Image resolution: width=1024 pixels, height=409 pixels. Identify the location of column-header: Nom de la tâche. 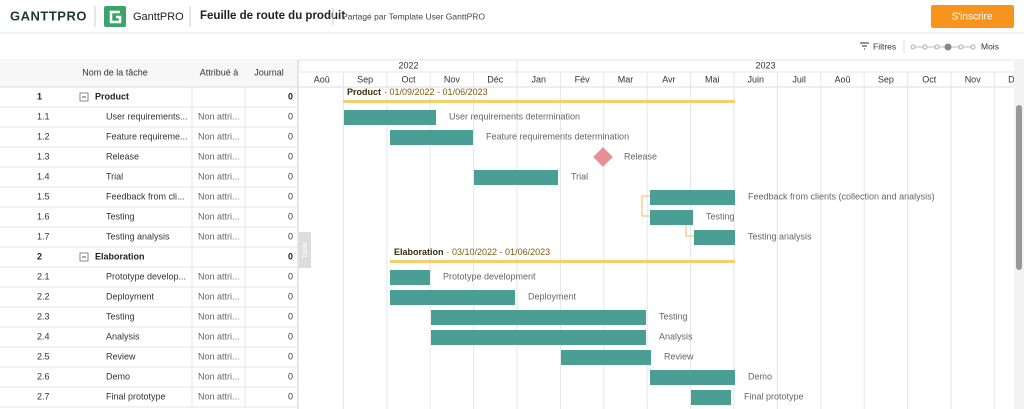
(115, 72).